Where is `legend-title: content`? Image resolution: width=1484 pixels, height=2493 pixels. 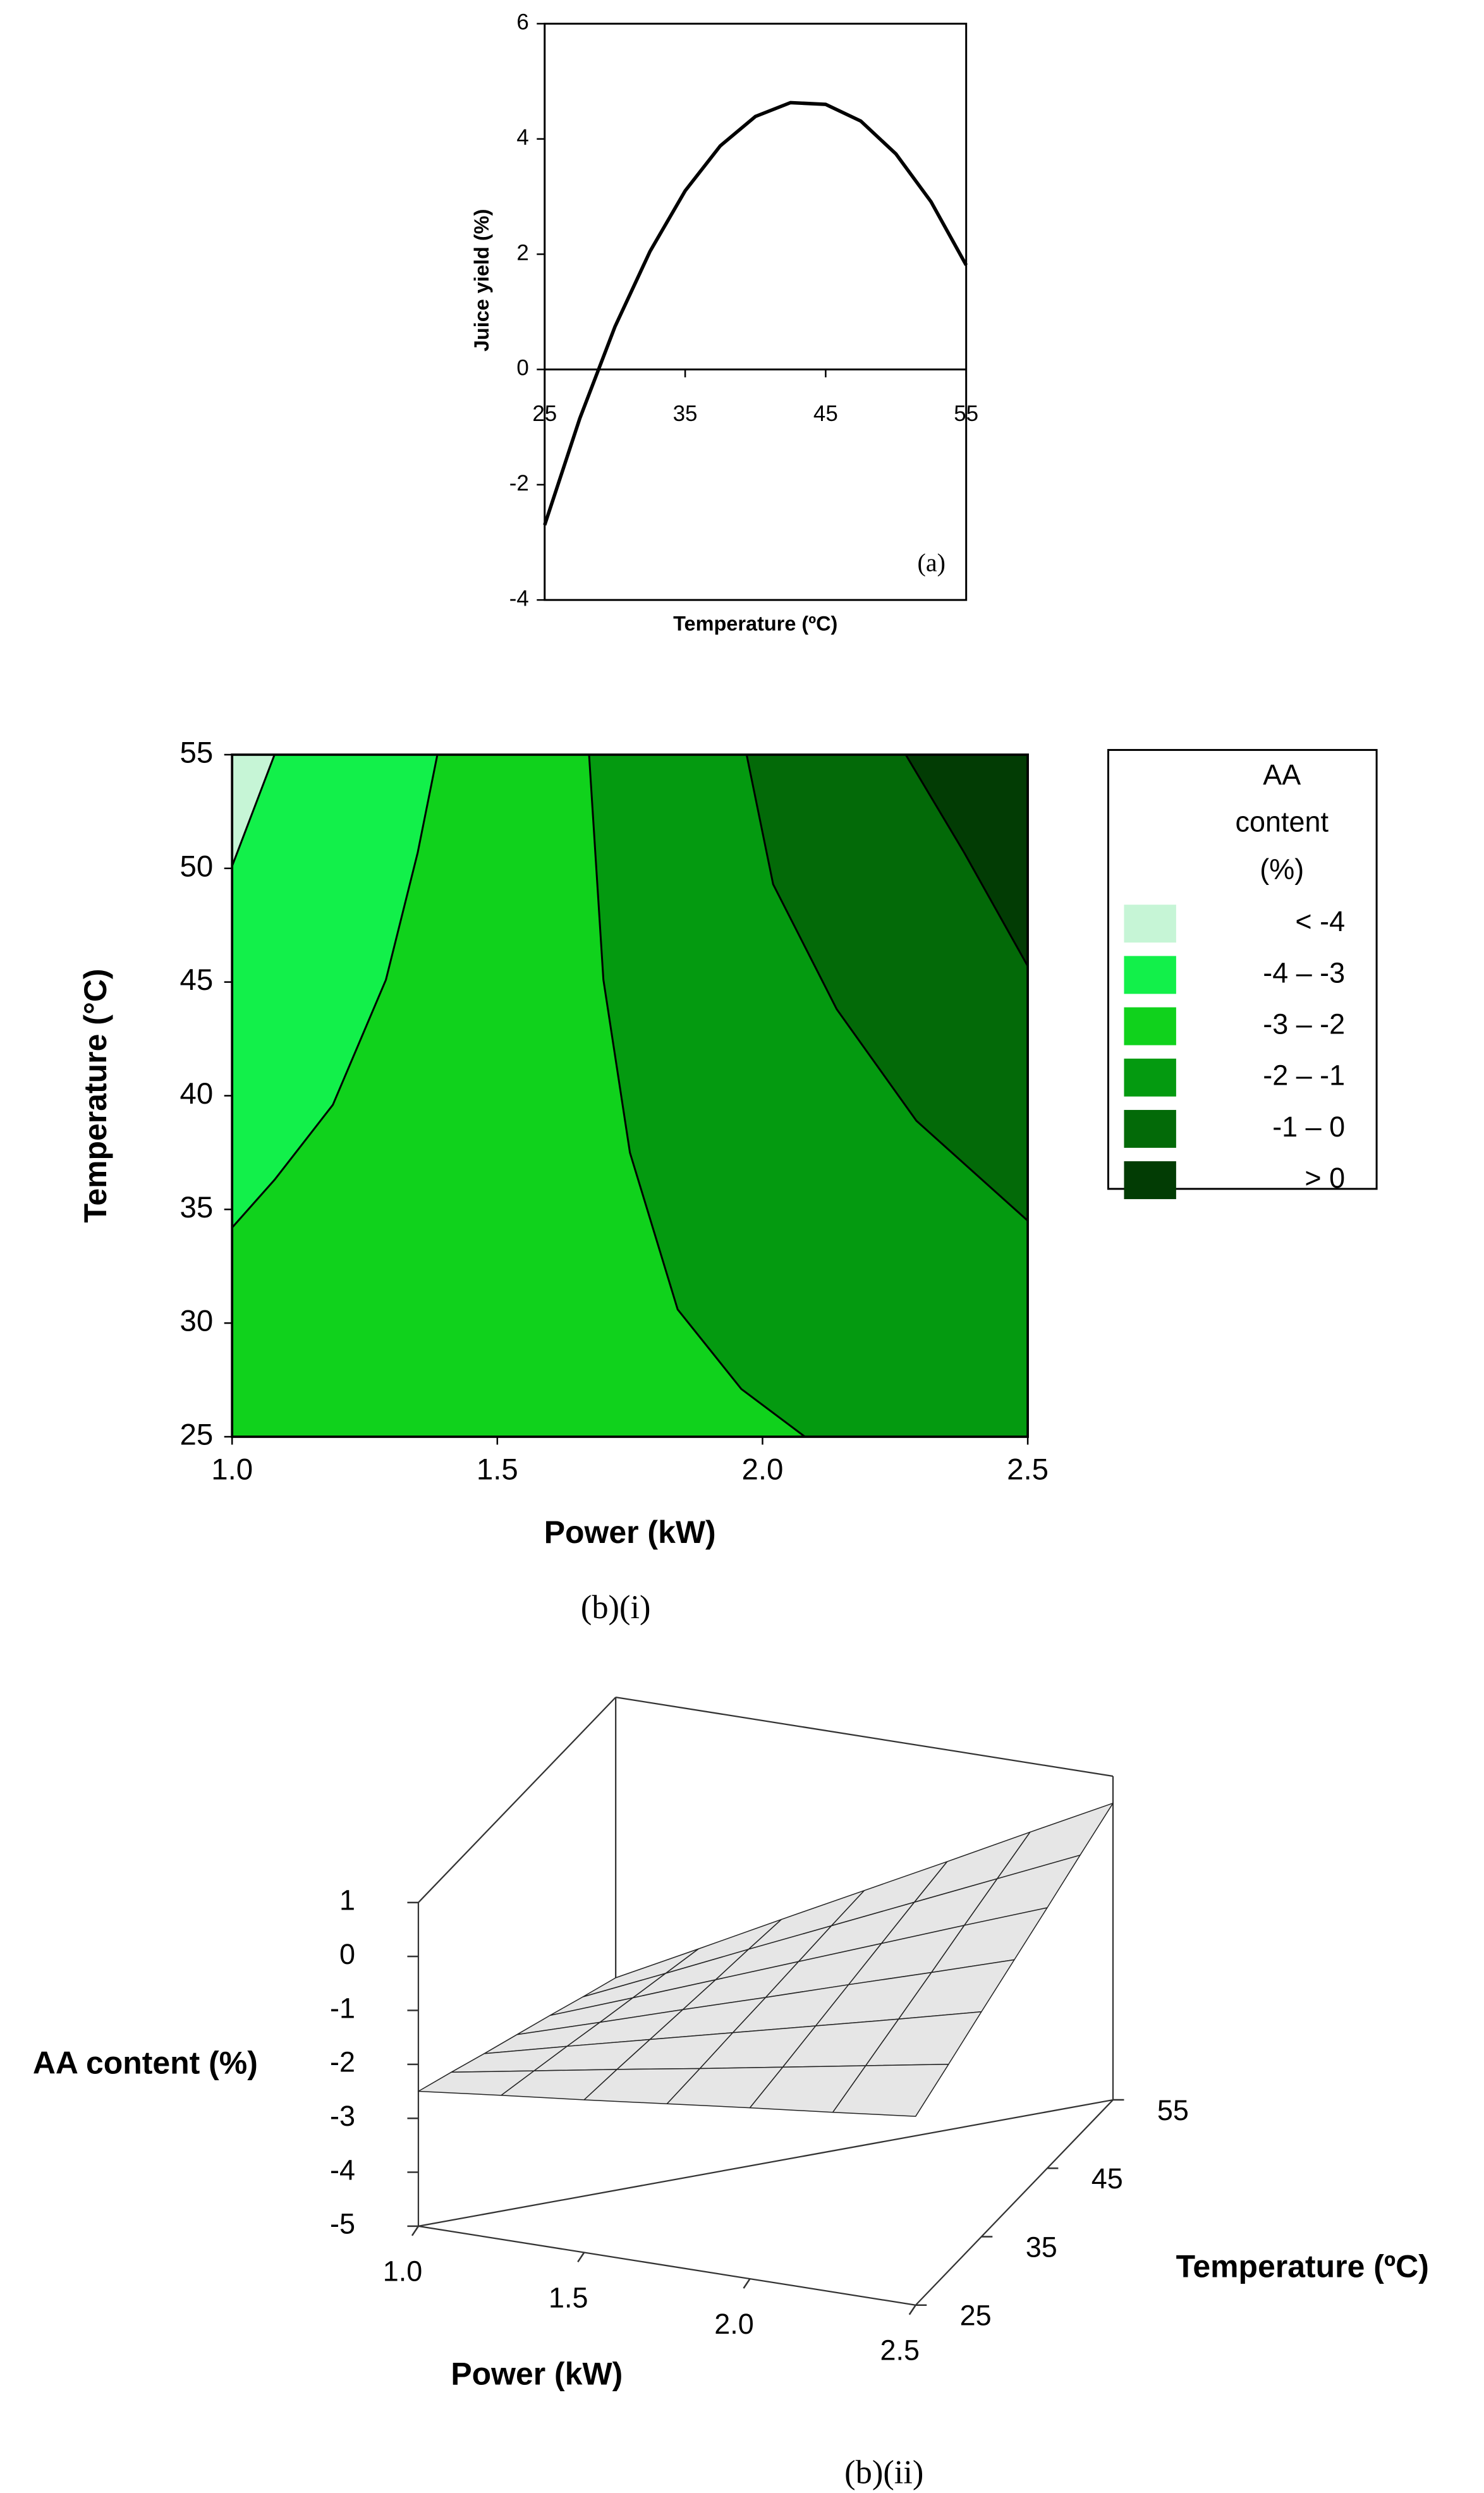
legend-title: content is located at coordinates (1282, 822).